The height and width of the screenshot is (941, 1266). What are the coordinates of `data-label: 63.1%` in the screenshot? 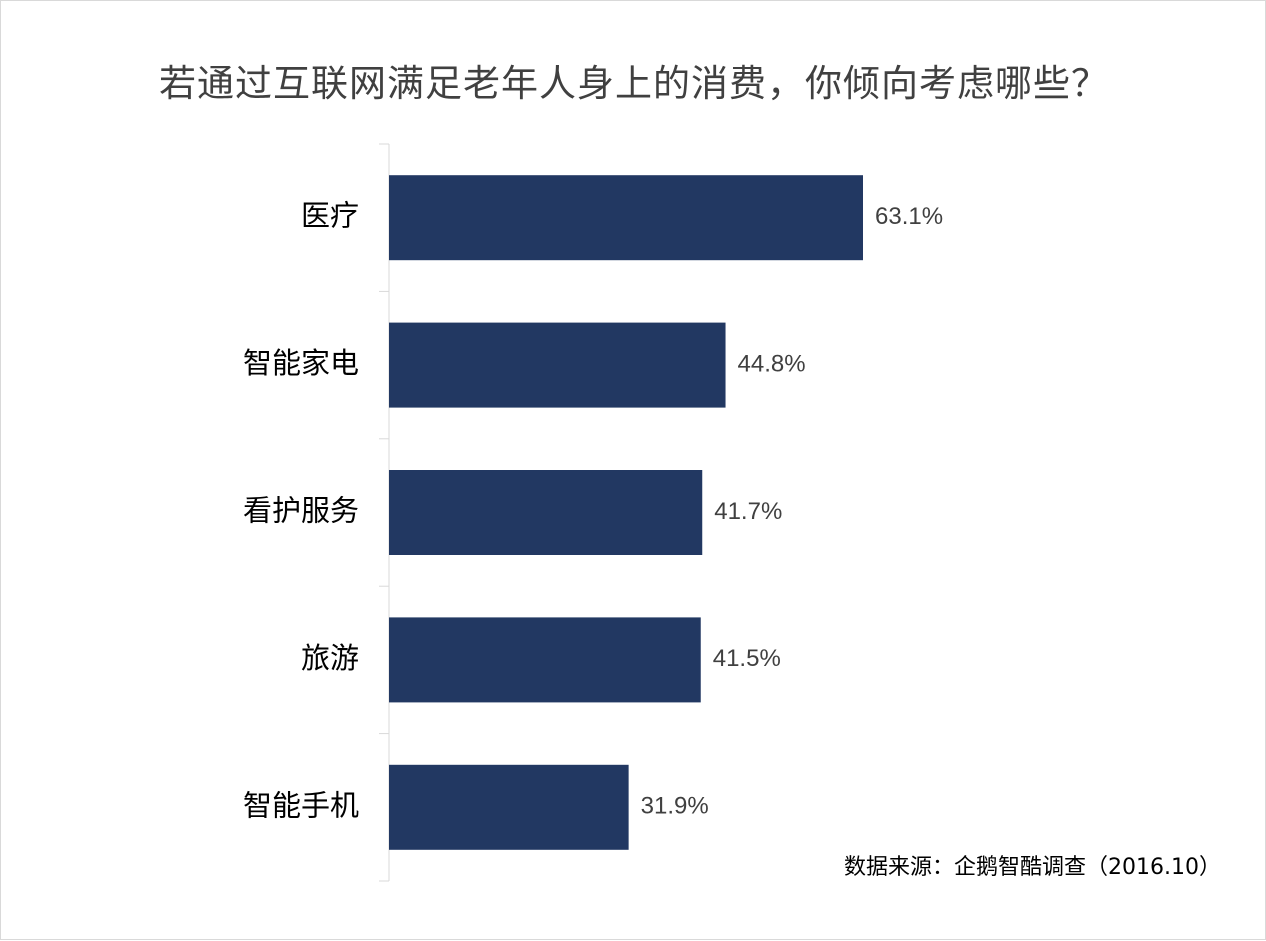 It's located at (909, 216).